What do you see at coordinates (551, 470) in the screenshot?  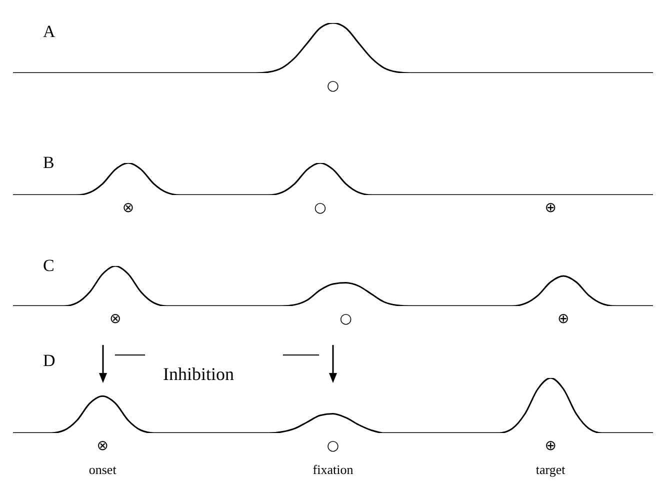 I see `x-tick-label: target` at bounding box center [551, 470].